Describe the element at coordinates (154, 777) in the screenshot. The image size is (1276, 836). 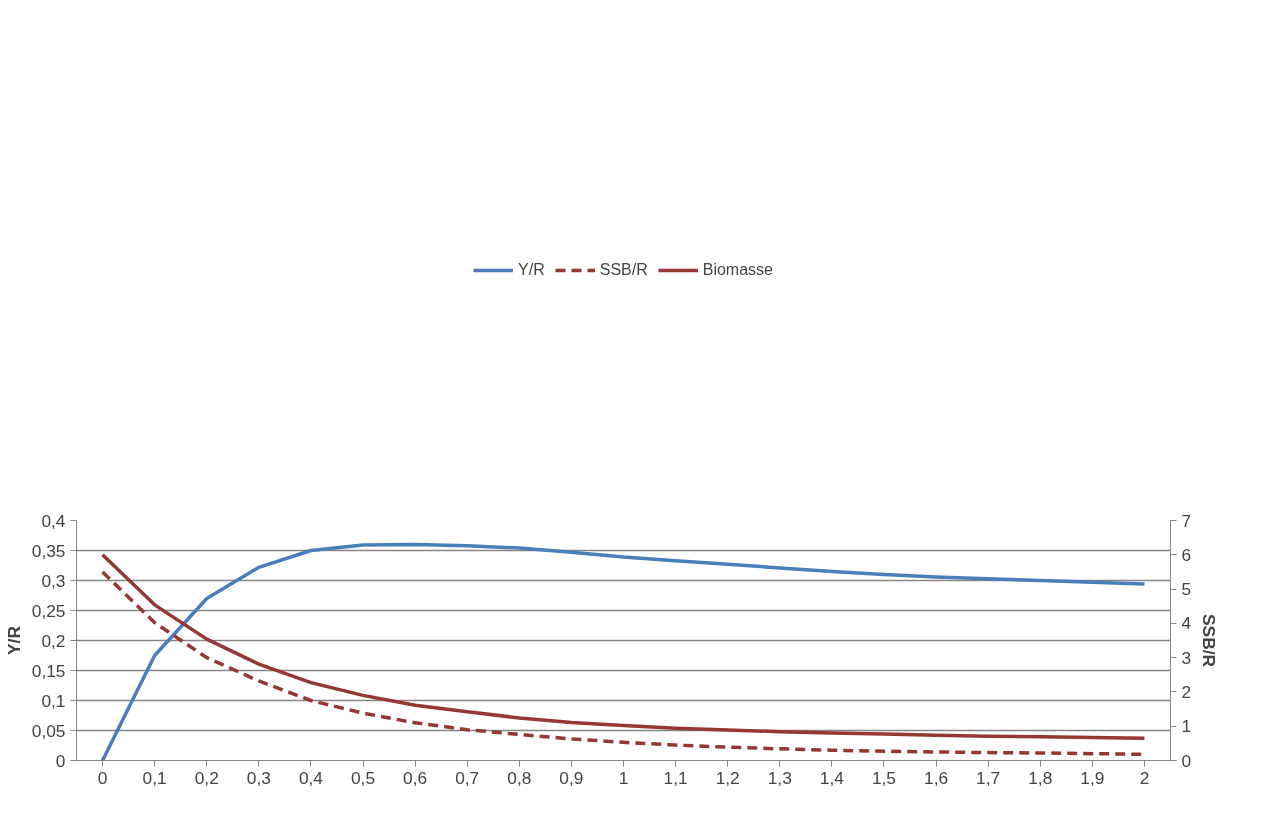
I see `x-tick-label: 0,1` at that location.